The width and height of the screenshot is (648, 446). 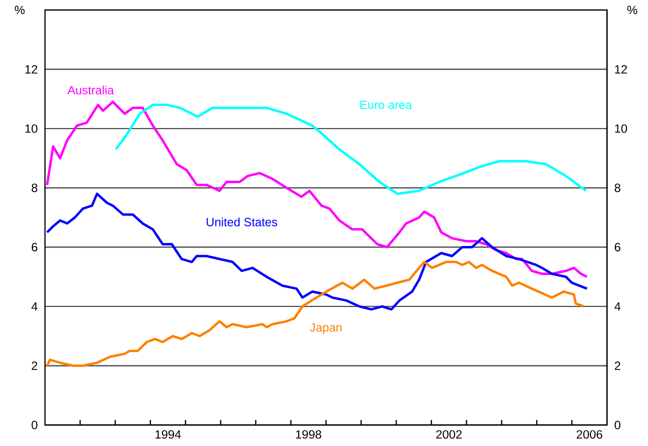 What do you see at coordinates (35, 247) in the screenshot?
I see `y-tick-label: 6` at bounding box center [35, 247].